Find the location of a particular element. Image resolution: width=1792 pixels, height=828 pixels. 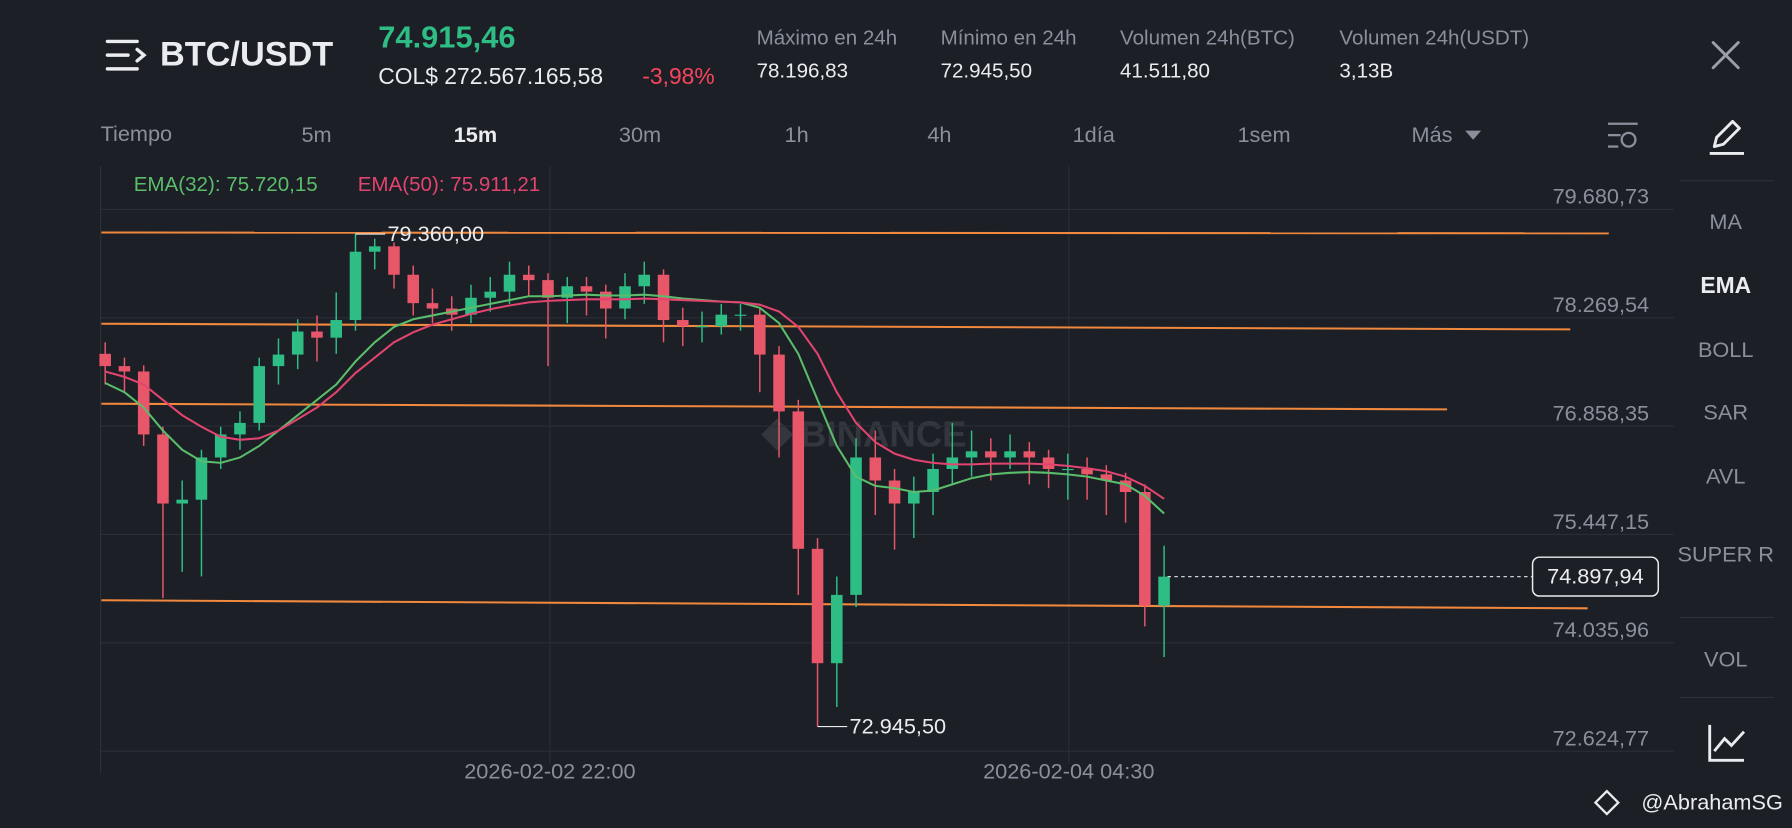

stat-value: 78.196,83 is located at coordinates (802, 71).